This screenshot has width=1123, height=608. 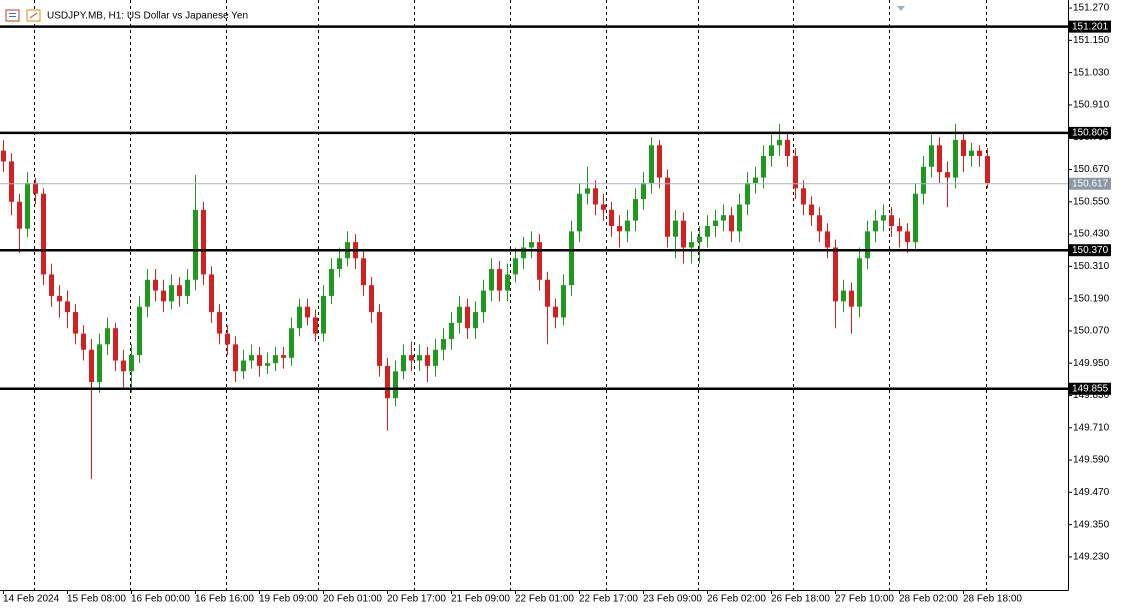 I want to click on current-price-box, so click(x=1090, y=183).